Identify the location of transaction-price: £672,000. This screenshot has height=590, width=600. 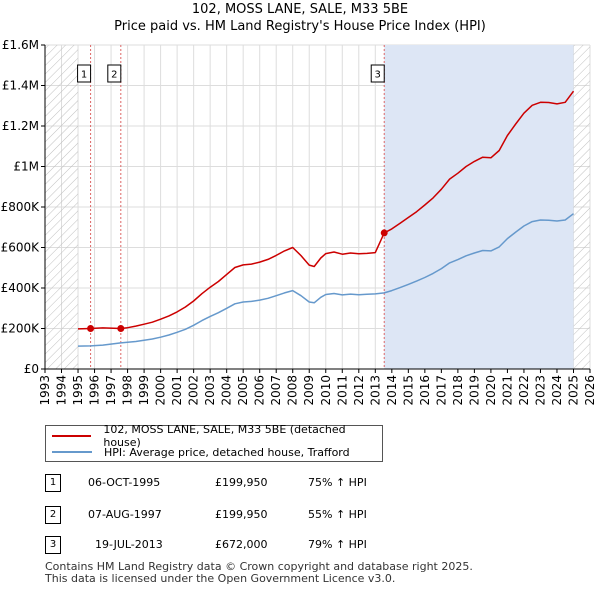
(241, 544).